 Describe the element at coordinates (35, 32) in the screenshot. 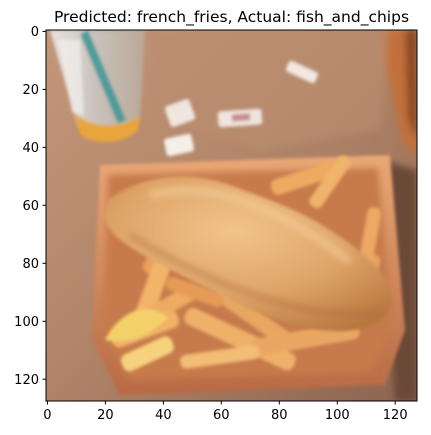

I see `y-tick-label: 0` at that location.